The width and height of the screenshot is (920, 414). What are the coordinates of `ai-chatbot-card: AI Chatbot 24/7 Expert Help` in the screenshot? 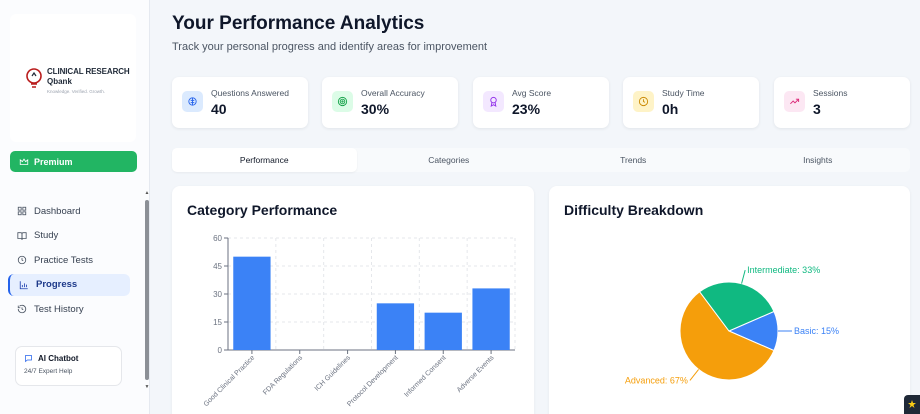 It's located at (68, 366).